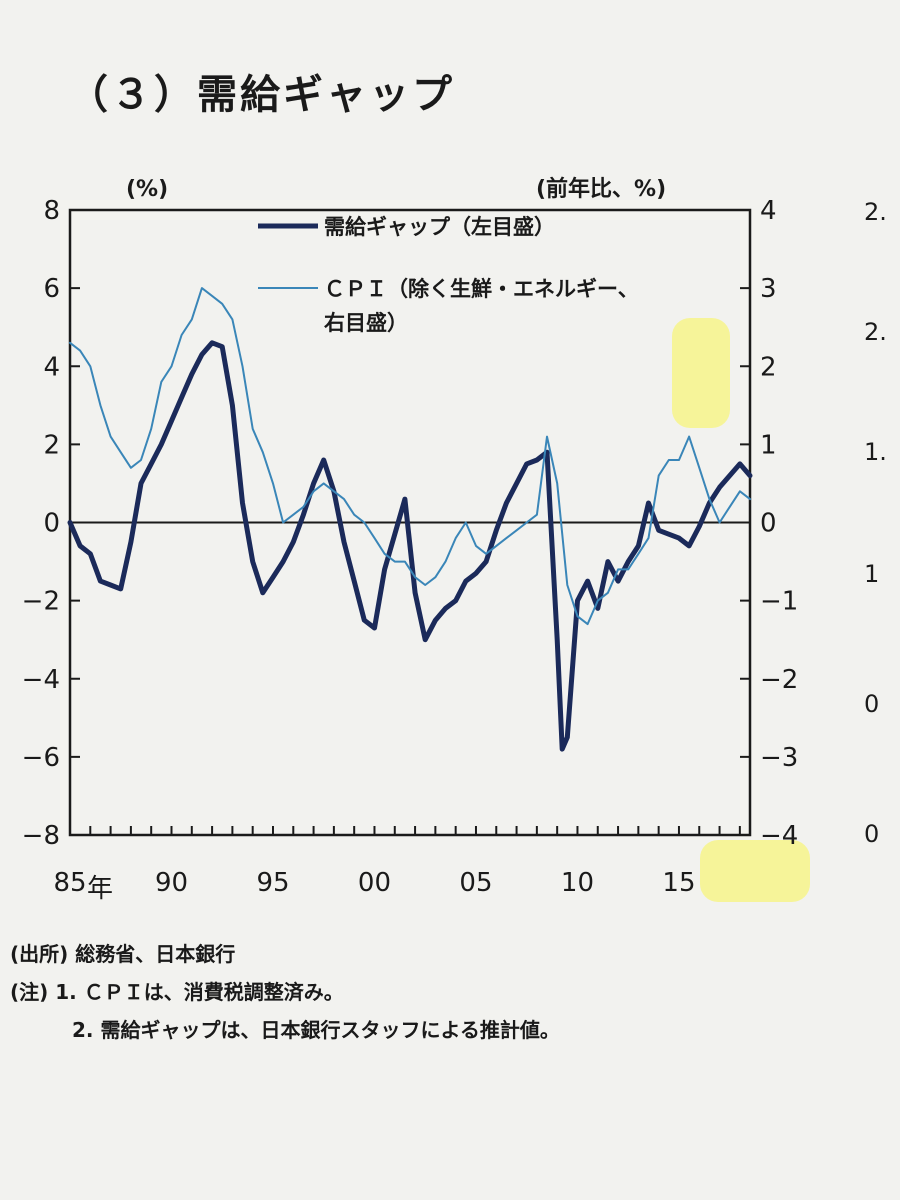 This screenshot has width=900, height=1200. Describe the element at coordinates (475, 883) in the screenshot. I see `x-tick-label: 05` at that location.